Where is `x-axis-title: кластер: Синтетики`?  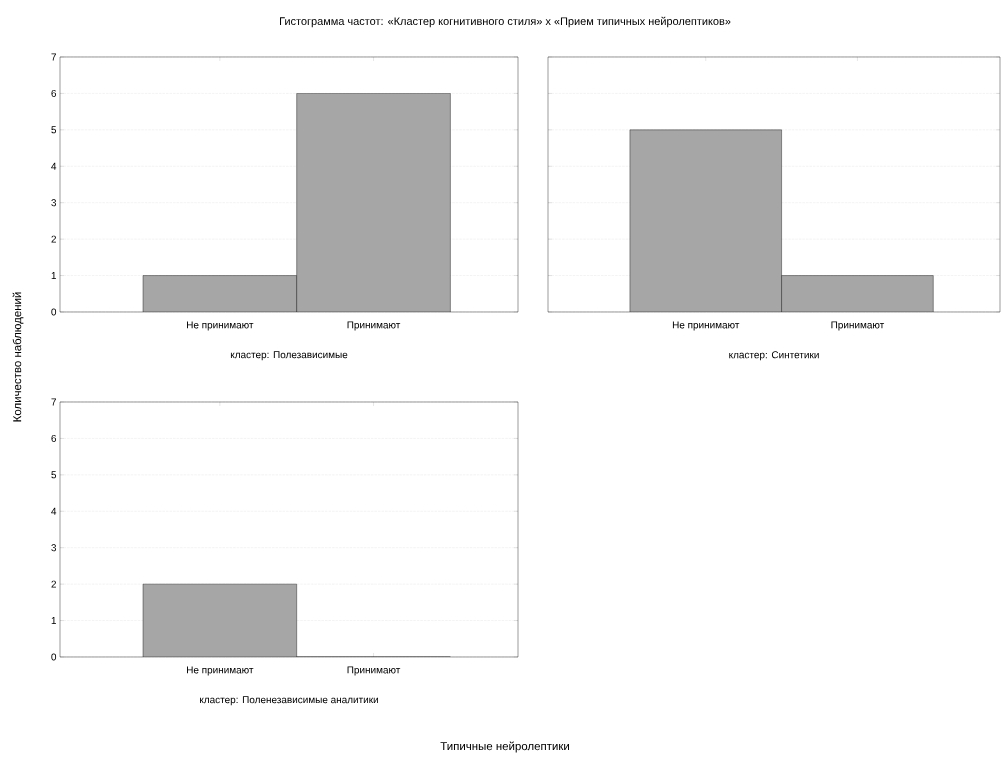 x-axis-title: кластер: Синтетики is located at coordinates (774, 356).